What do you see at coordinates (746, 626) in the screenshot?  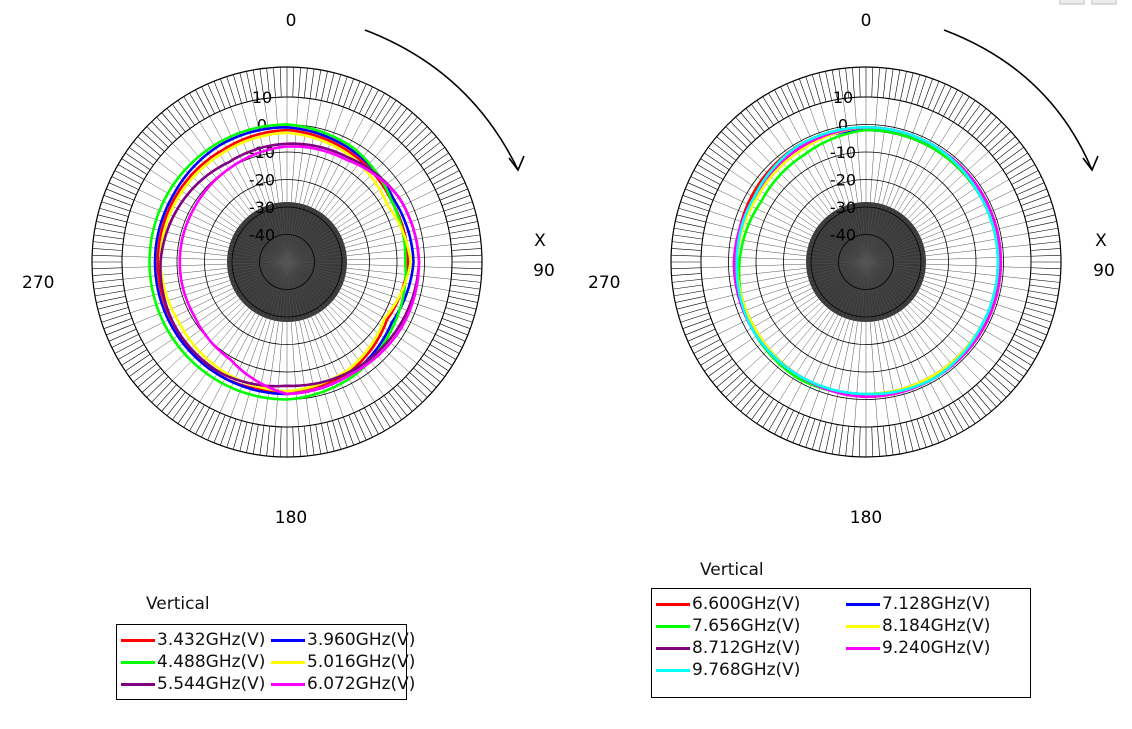 I see `legend-label: 7.656GHz(V)` at bounding box center [746, 626].